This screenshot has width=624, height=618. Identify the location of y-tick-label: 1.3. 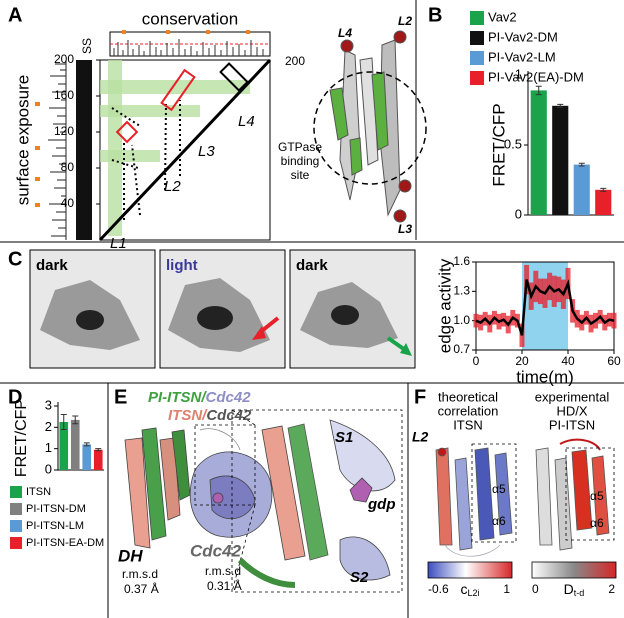
(461, 291).